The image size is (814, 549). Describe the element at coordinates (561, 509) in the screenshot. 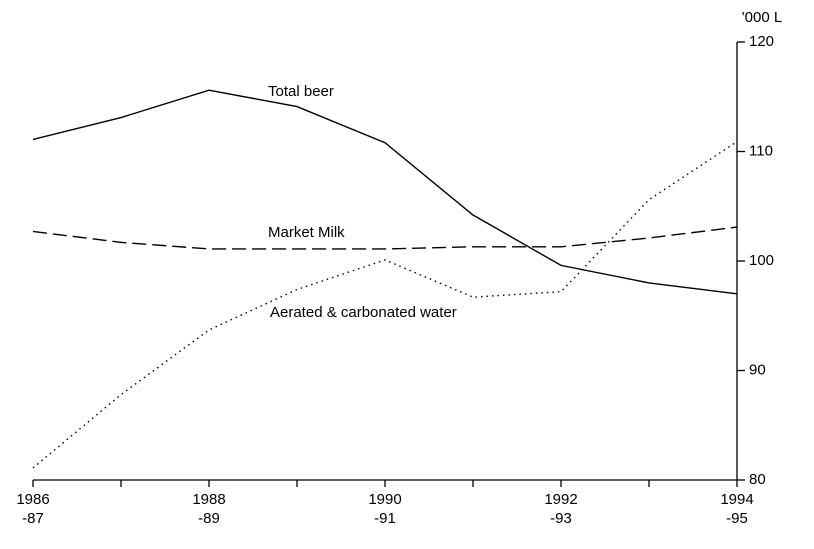

I see `x-tick-label: 1992 -93` at that location.